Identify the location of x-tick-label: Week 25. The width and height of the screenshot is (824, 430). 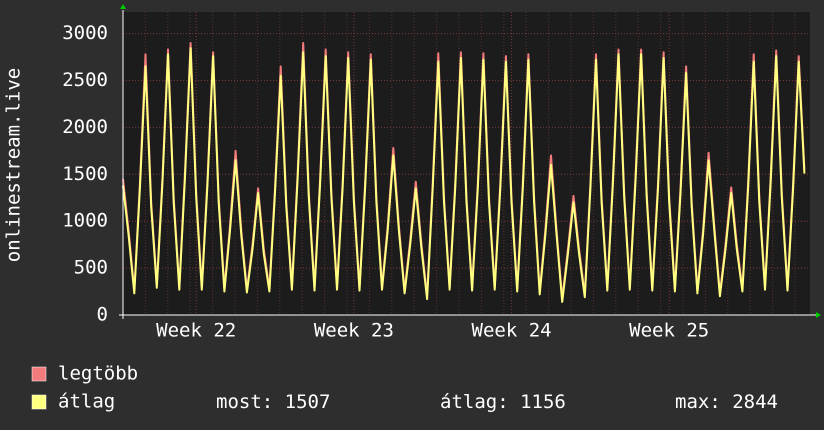
(669, 331).